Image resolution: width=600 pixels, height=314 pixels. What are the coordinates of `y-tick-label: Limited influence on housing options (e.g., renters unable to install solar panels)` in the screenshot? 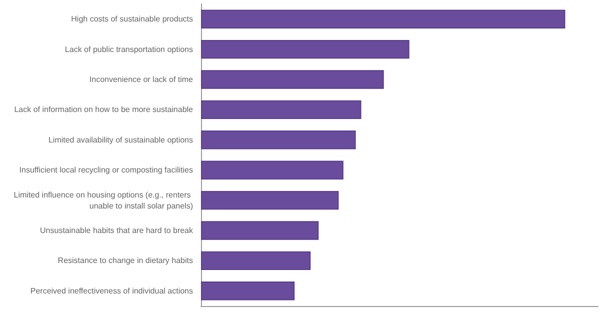 It's located at (104, 200).